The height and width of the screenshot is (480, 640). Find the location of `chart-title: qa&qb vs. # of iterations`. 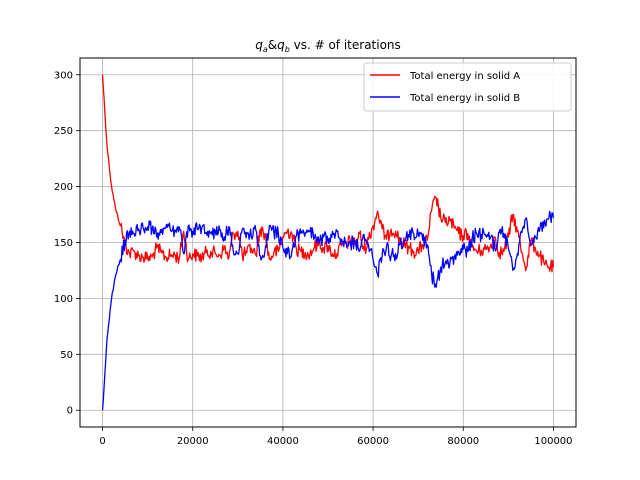

chart-title: qa&qb vs. # of iterations is located at coordinates (328, 46).